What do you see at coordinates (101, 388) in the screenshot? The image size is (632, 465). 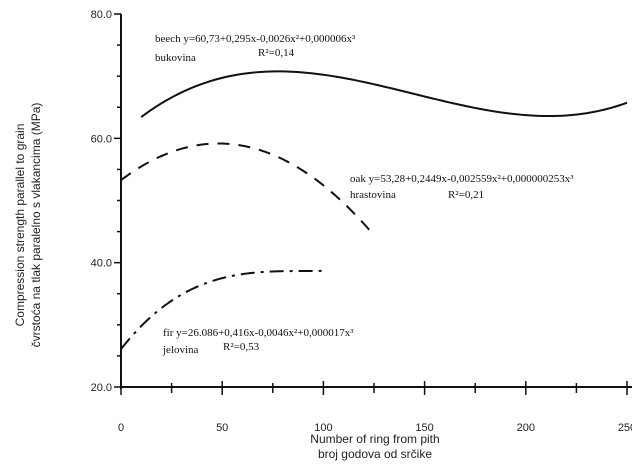 I see `y-tick-label: 20.0` at bounding box center [101, 388].